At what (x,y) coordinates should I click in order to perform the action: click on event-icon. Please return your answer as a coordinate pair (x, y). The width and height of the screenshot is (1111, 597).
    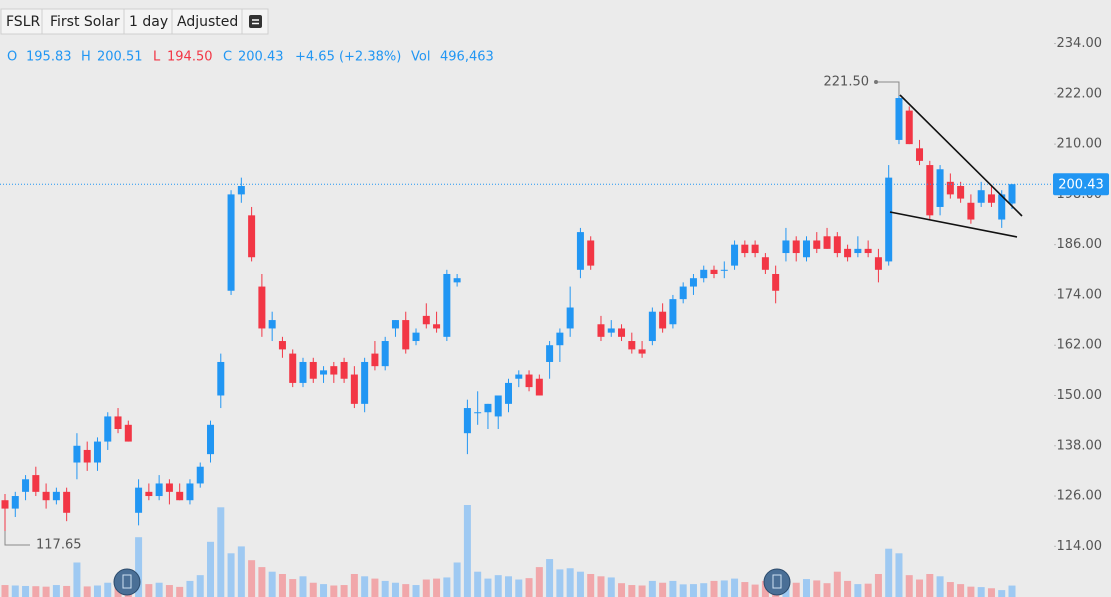
    Looking at the image, I should click on (127, 582).